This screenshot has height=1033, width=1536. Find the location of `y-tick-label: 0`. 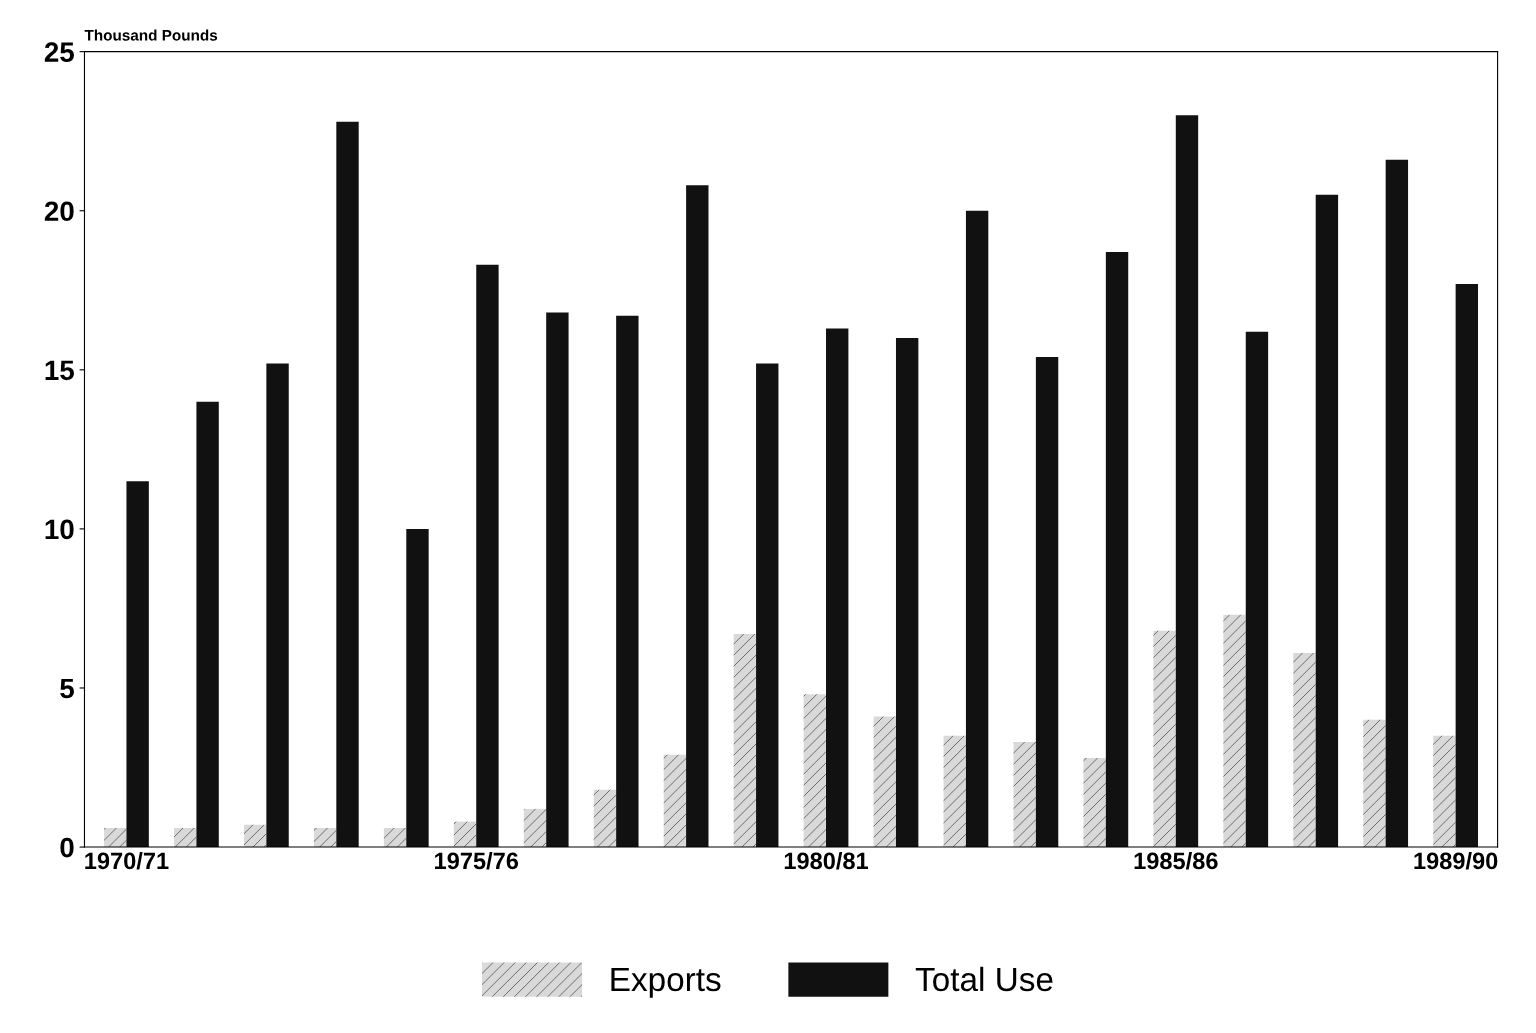

y-tick-label: 0 is located at coordinates (67, 847).